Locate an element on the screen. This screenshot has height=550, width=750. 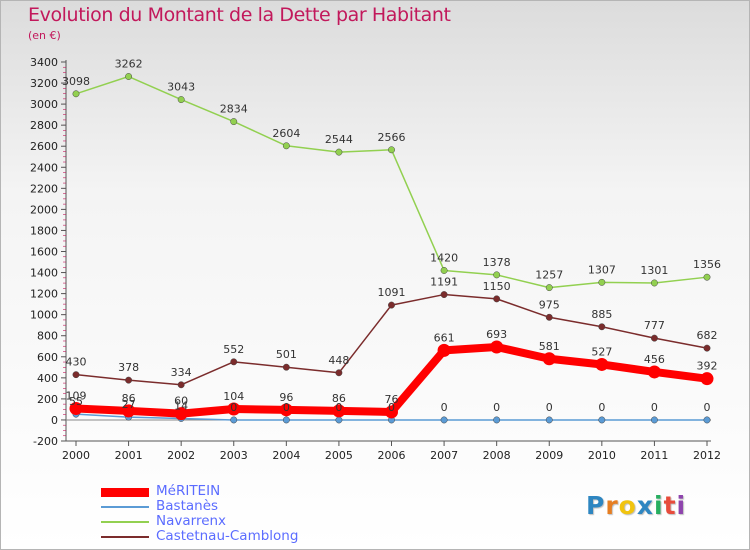
y-tick-label: 0 is located at coordinates (54, 420).